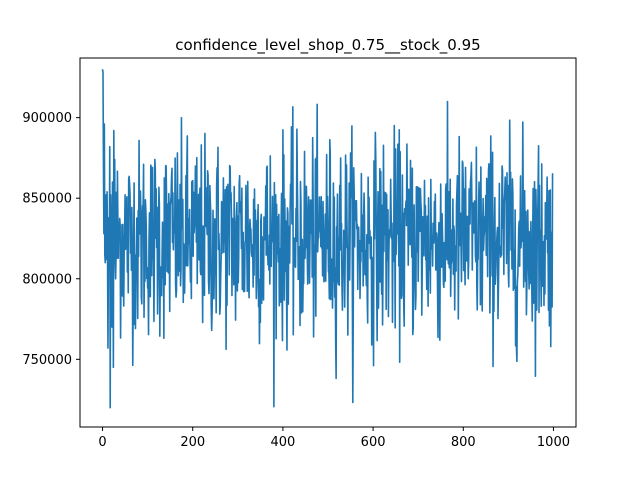 The image size is (640, 480). Describe the element at coordinates (327, 45) in the screenshot. I see `chart-title: confidence_level_shop_0.75__stock_0.95` at that location.